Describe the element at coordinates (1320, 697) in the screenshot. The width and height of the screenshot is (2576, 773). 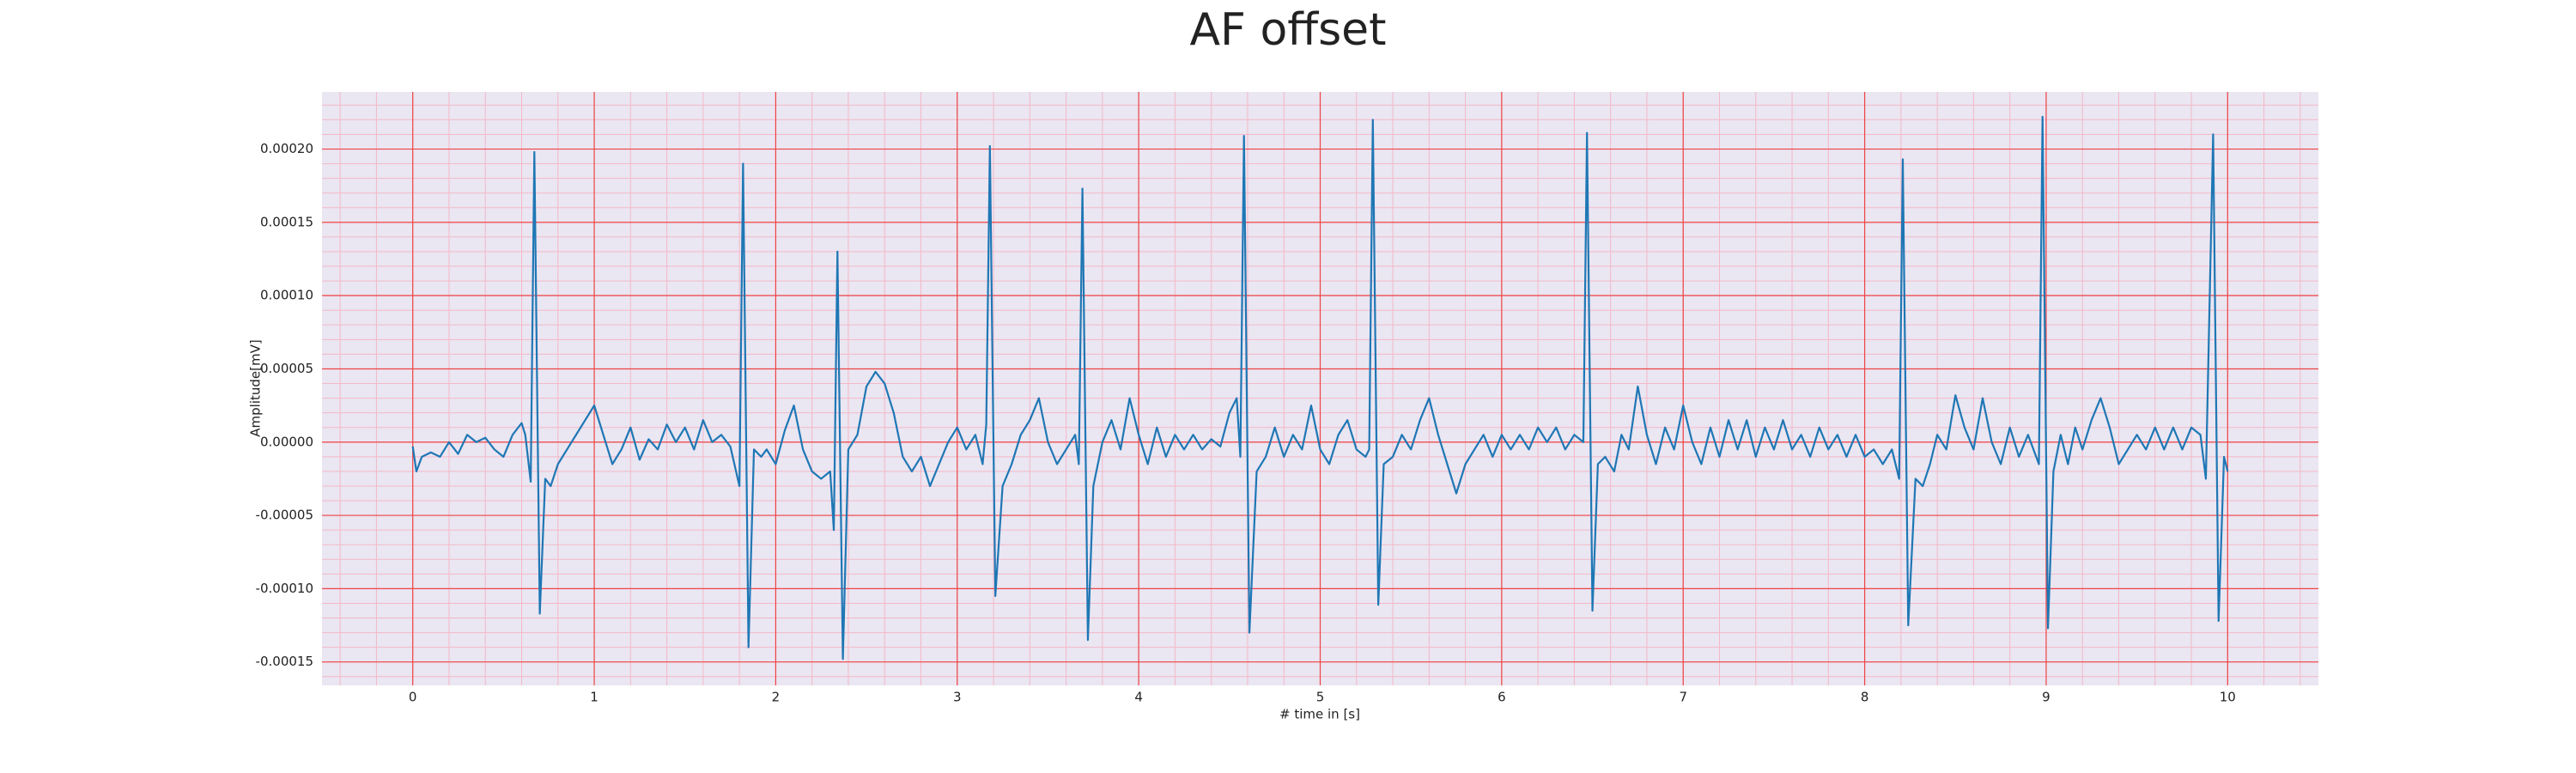
I see `x-tick-label: 5` at that location.